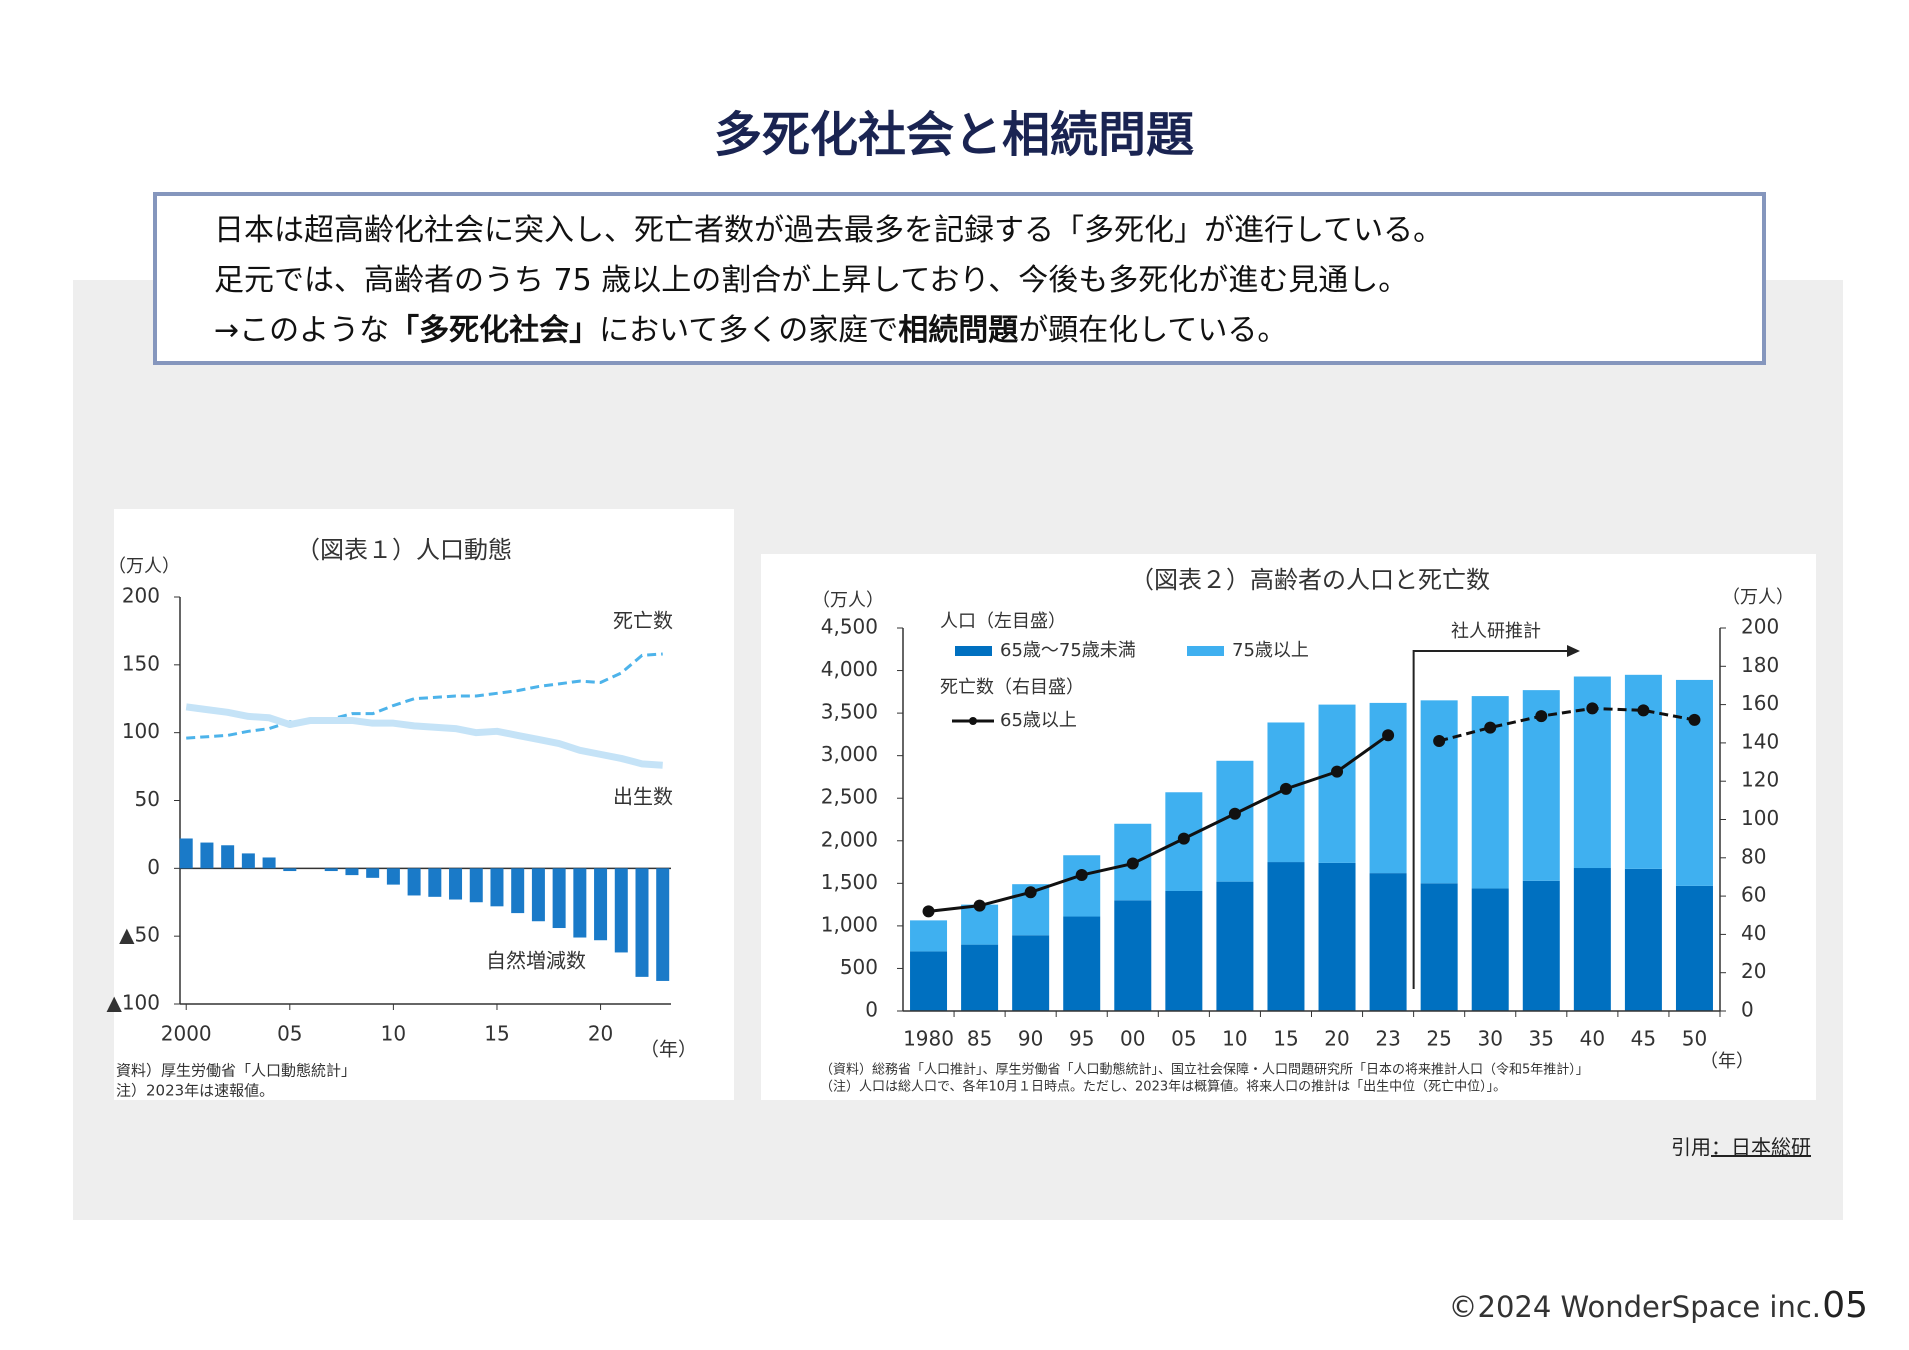 The image size is (1909, 1350). Describe the element at coordinates (668, 1050) in the screenshot. I see `x-unit: （年）` at that location.